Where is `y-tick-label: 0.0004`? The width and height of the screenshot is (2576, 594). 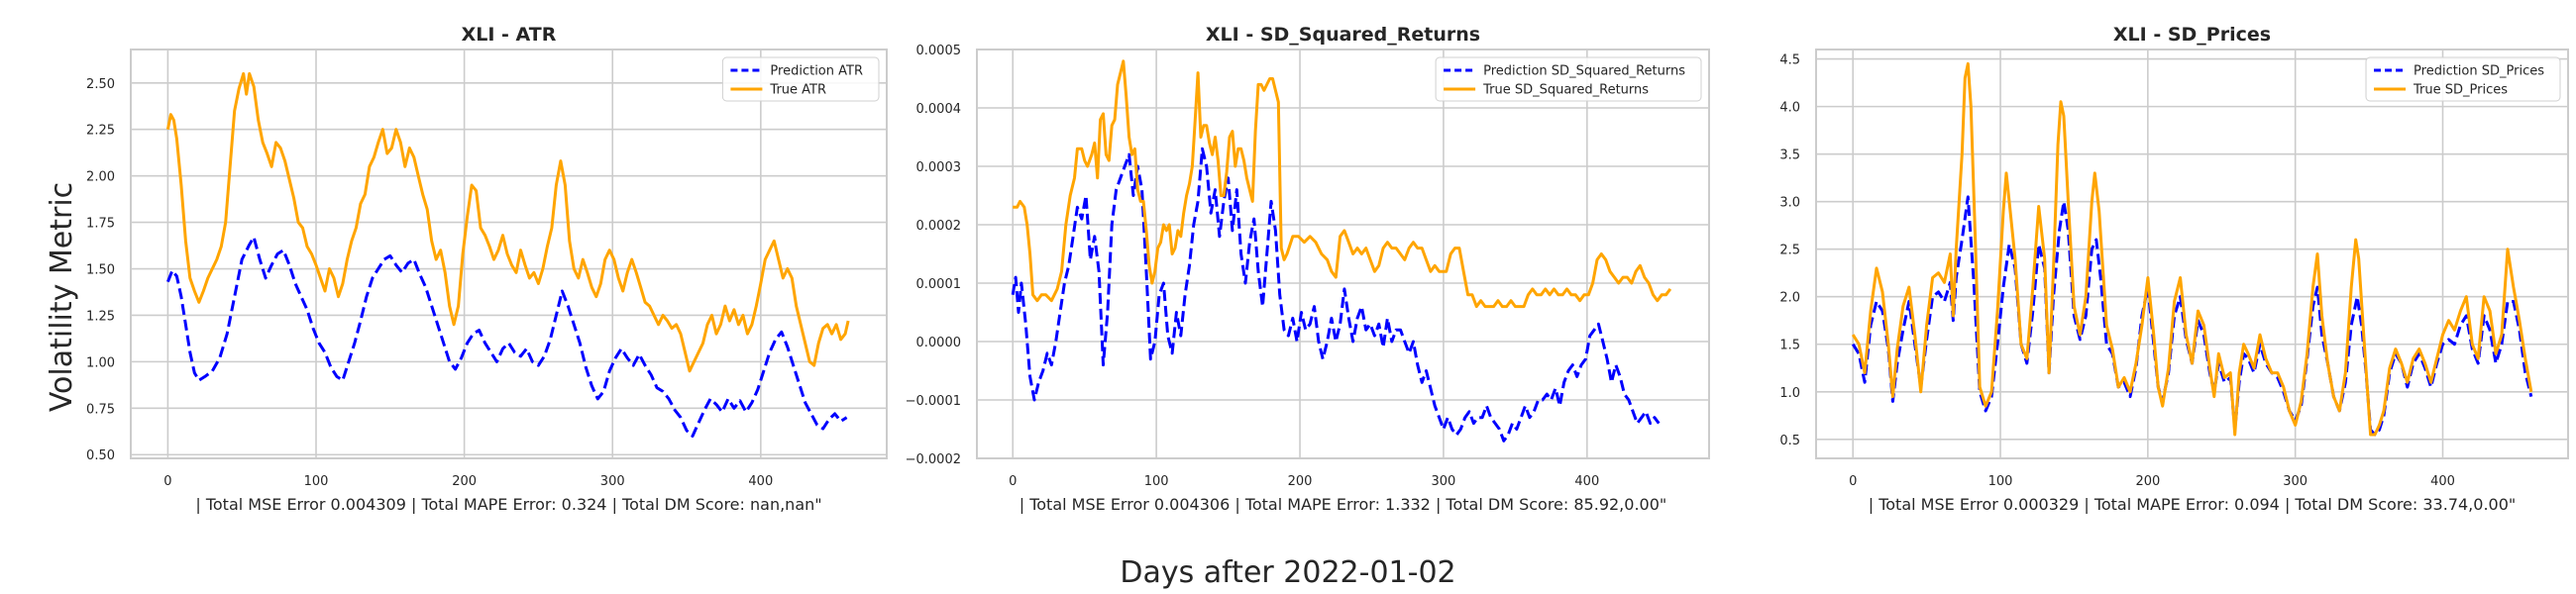 y-tick-label: 0.0004 is located at coordinates (939, 109).